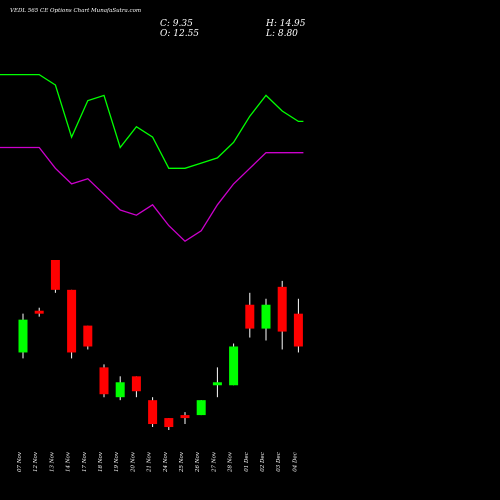  Describe the element at coordinates (180, 34) in the screenshot. I see `open-value: O: 12.55` at that location.